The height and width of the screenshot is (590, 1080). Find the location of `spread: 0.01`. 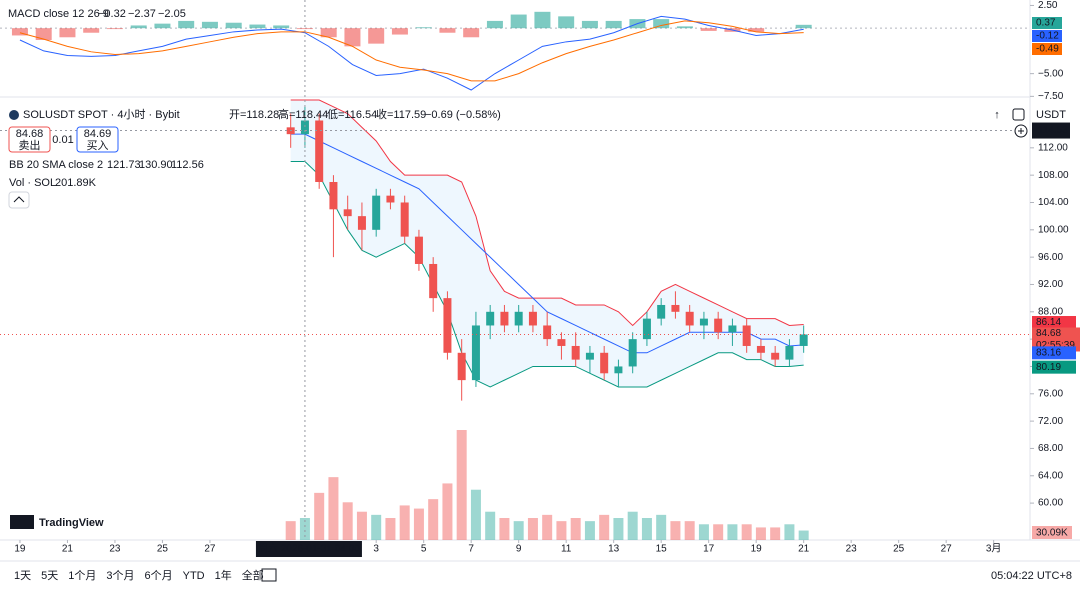

spread: 0.01 is located at coordinates (62, 140).